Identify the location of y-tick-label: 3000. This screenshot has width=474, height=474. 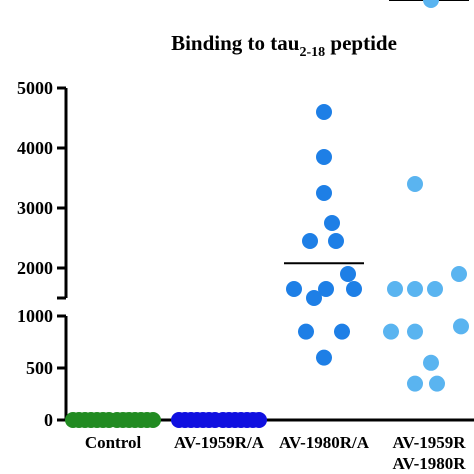
(35, 208).